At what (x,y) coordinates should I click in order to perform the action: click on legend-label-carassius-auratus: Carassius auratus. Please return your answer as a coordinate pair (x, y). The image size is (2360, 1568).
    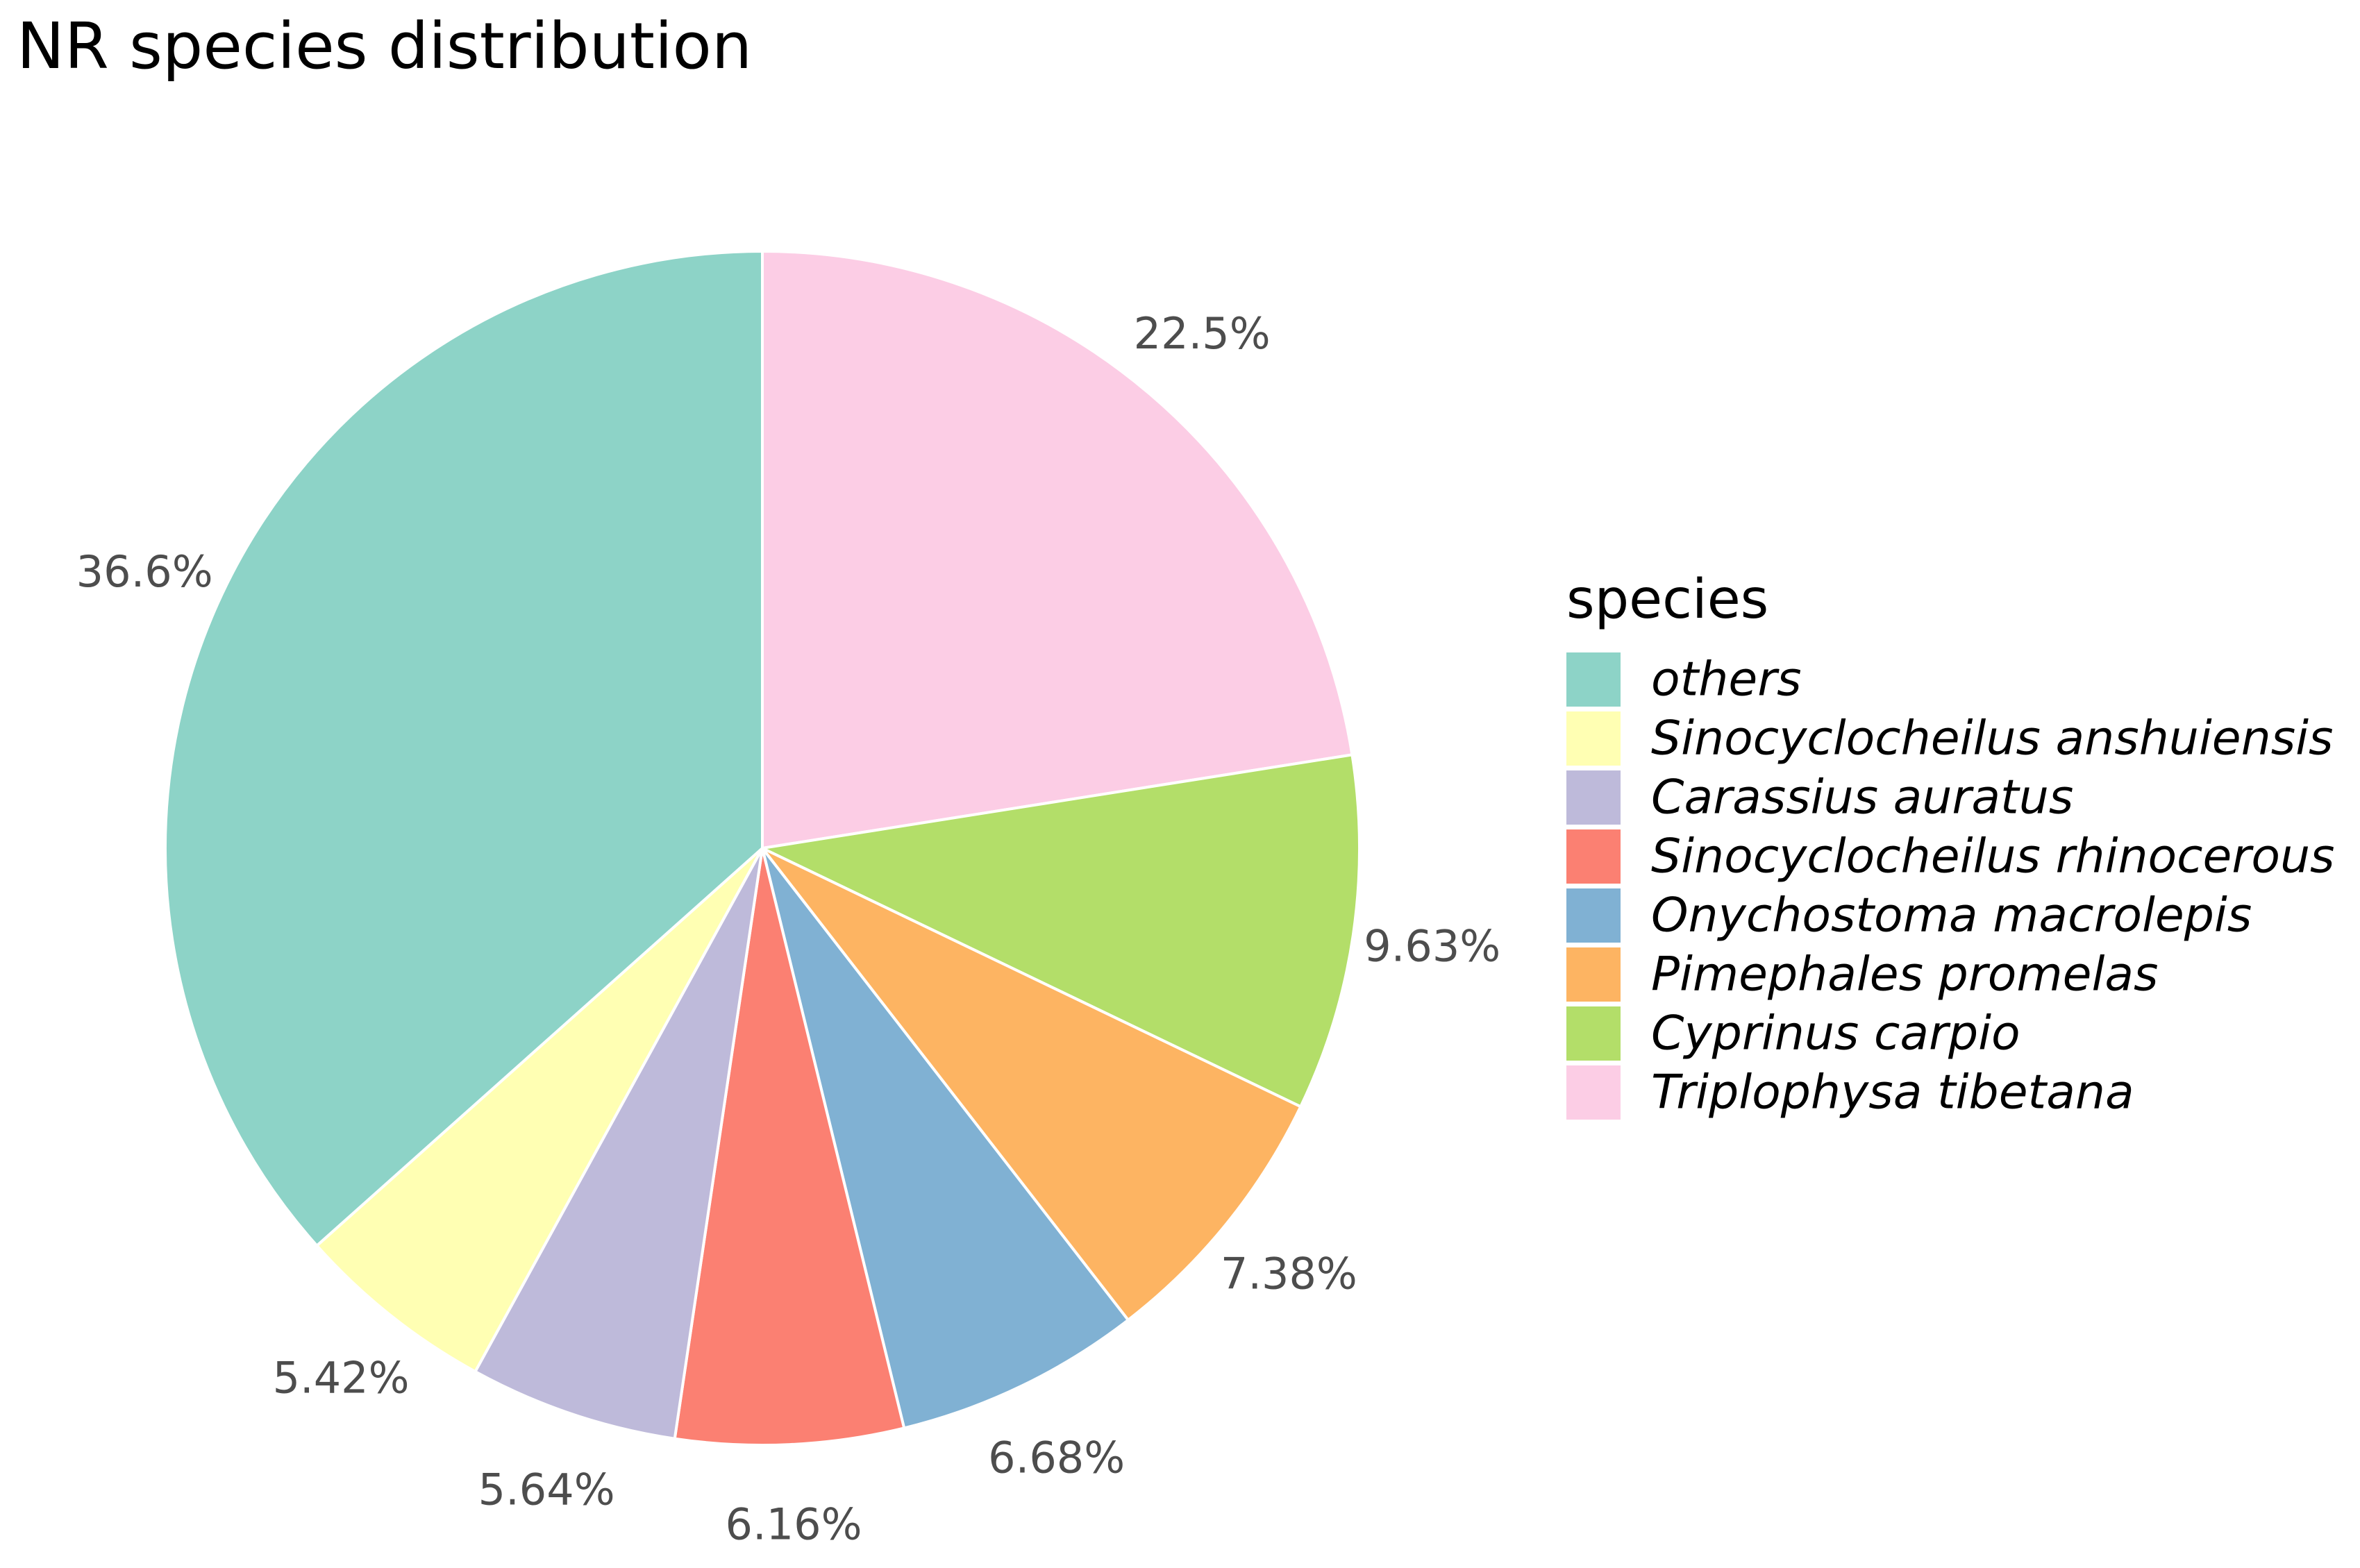
    Looking at the image, I should click on (1862, 797).